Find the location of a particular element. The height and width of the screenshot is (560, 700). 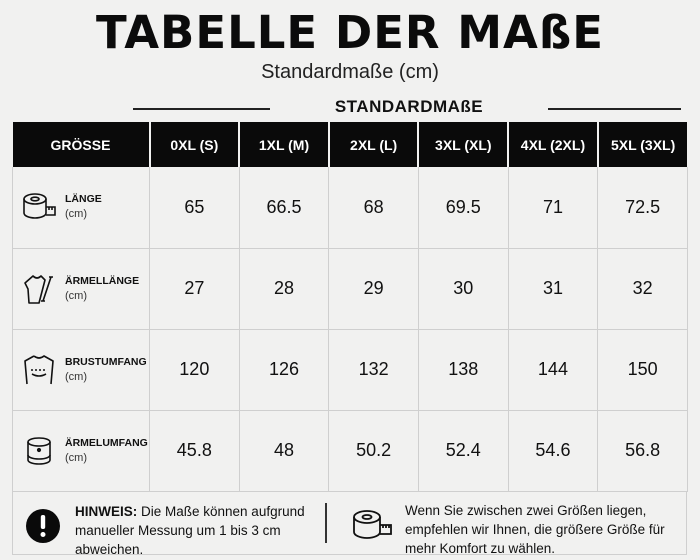

section-divider-left is located at coordinates (201, 109).